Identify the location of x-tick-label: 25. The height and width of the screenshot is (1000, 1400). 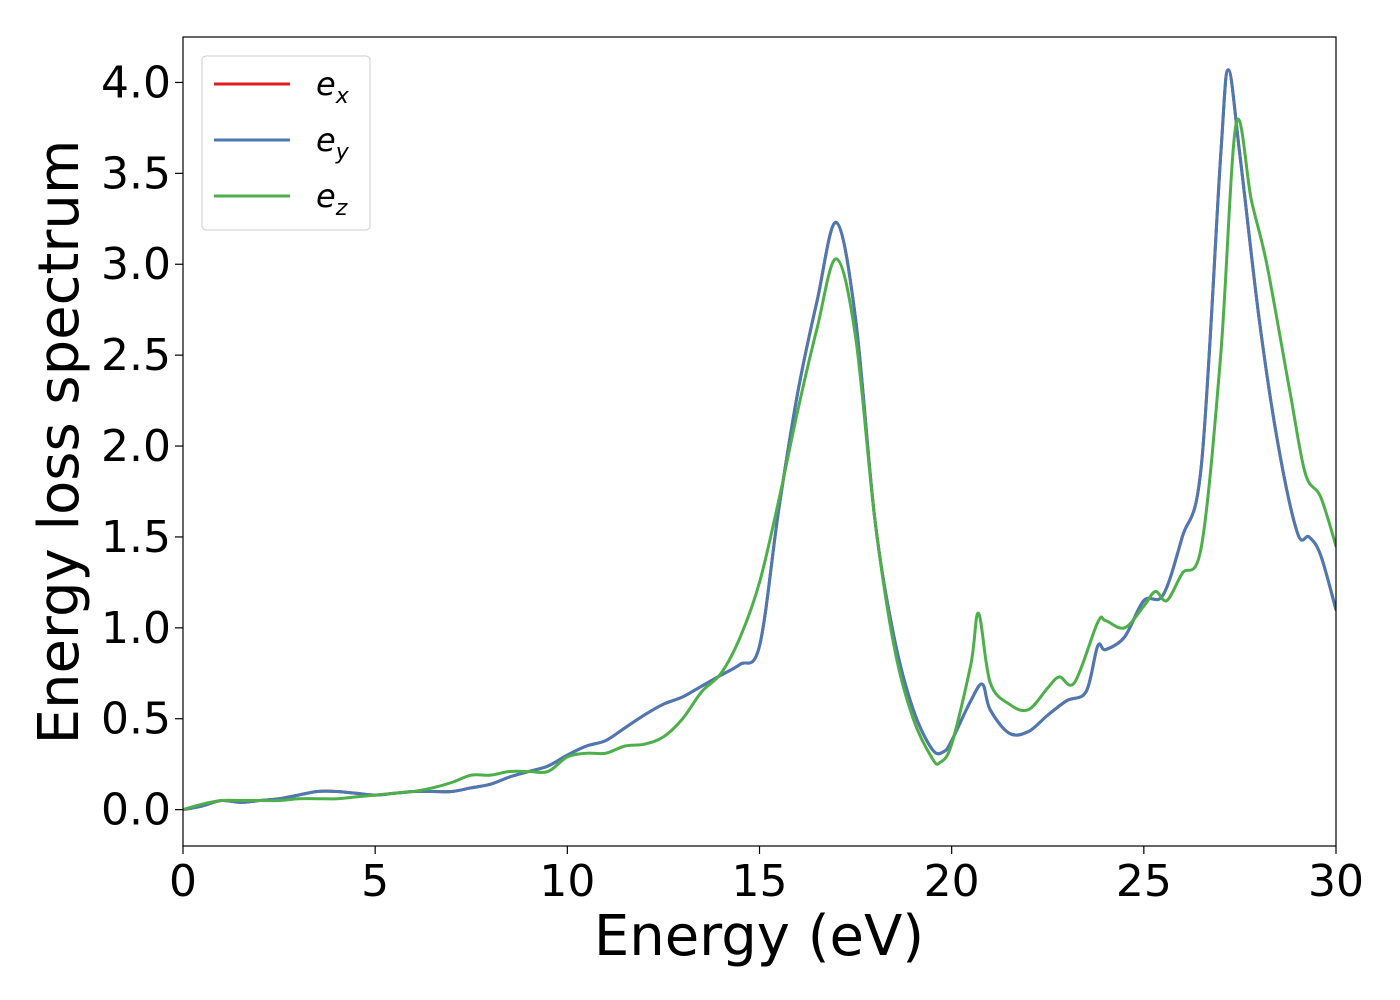
(1144, 881).